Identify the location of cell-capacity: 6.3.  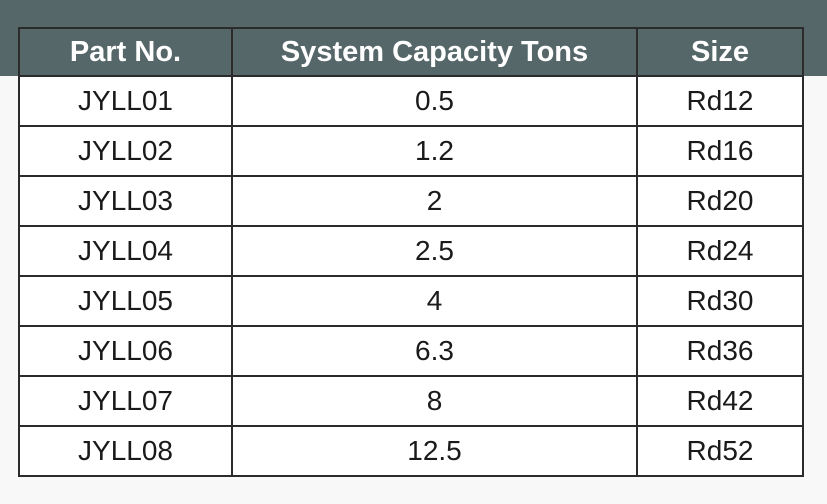
(434, 351).